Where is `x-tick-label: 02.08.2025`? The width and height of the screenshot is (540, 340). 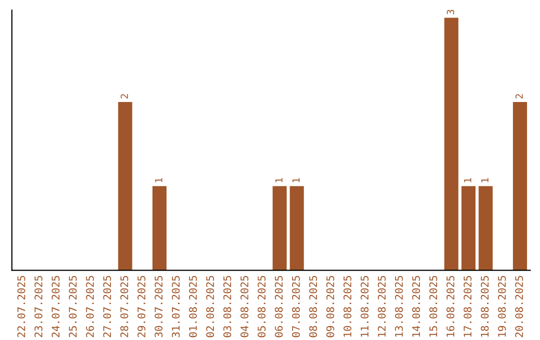 x-tick-label: 02.08.2025 is located at coordinates (210, 307).